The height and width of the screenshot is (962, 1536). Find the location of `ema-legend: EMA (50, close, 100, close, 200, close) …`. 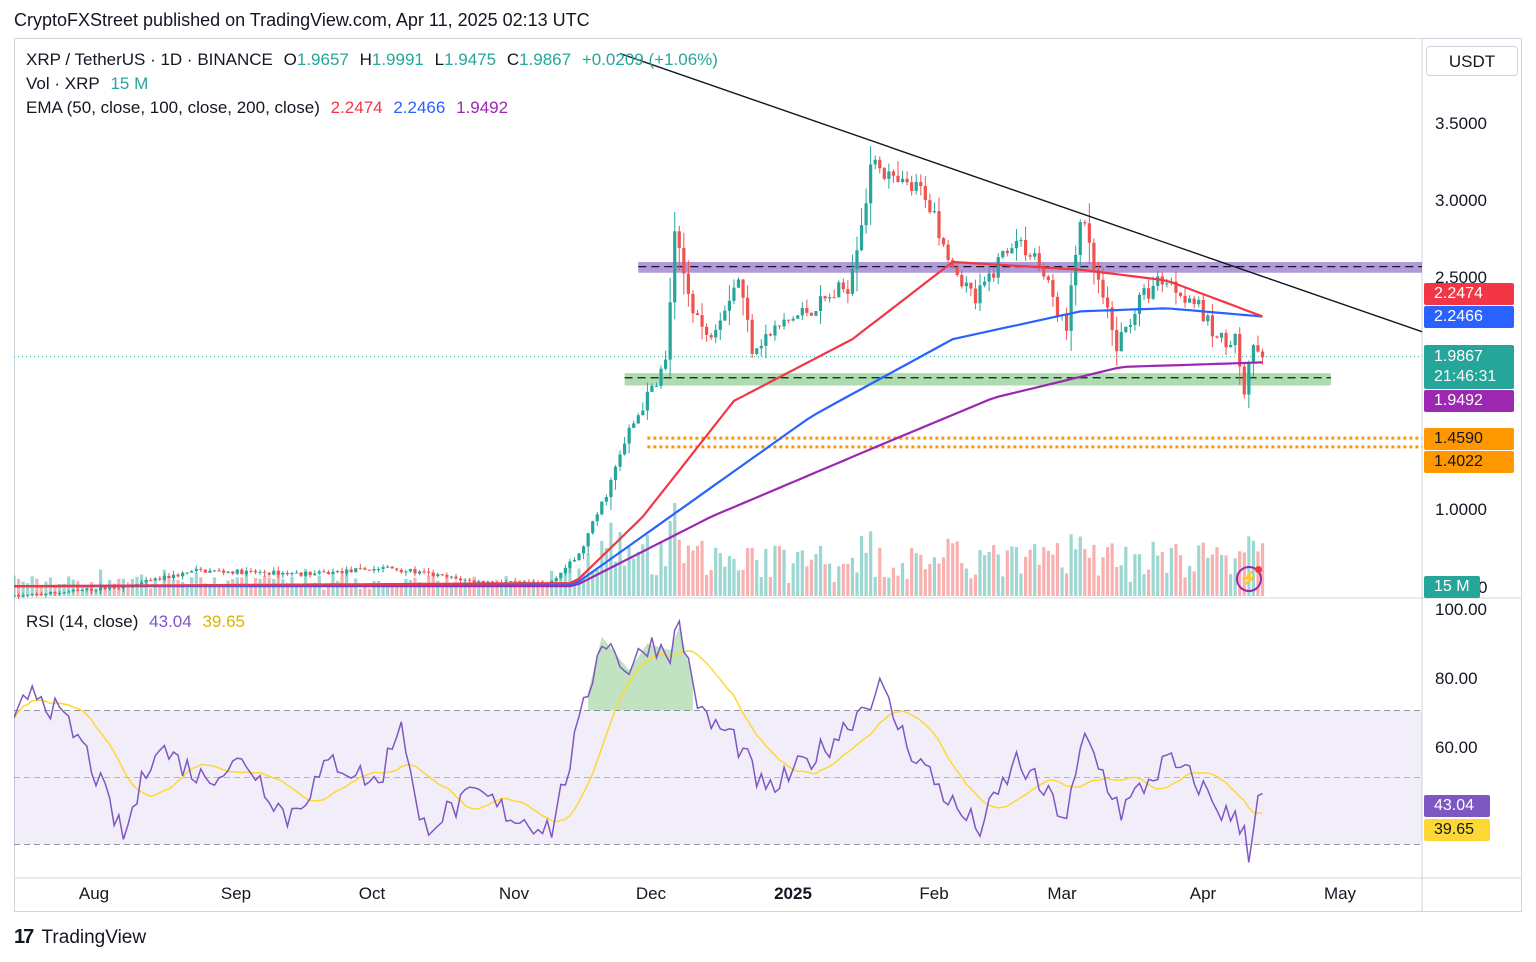

ema-legend: EMA (50, close, 100, close, 200, close) … is located at coordinates (270, 108).